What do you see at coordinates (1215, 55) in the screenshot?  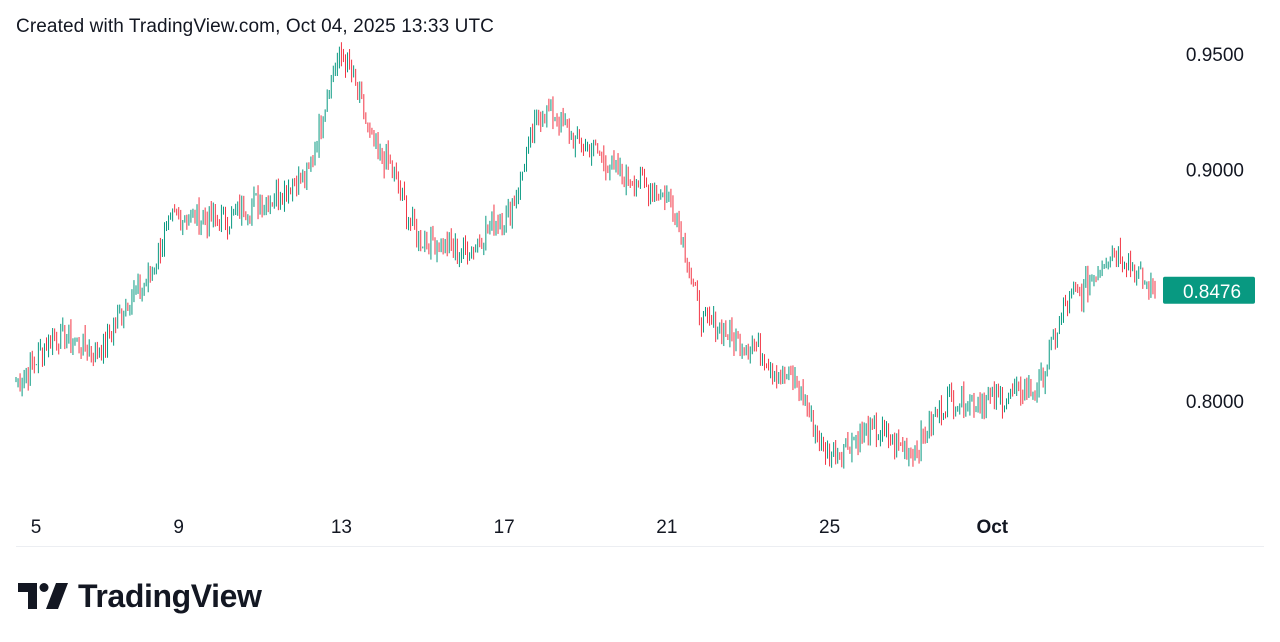 I see `y-tick-label: 0.9500` at bounding box center [1215, 55].